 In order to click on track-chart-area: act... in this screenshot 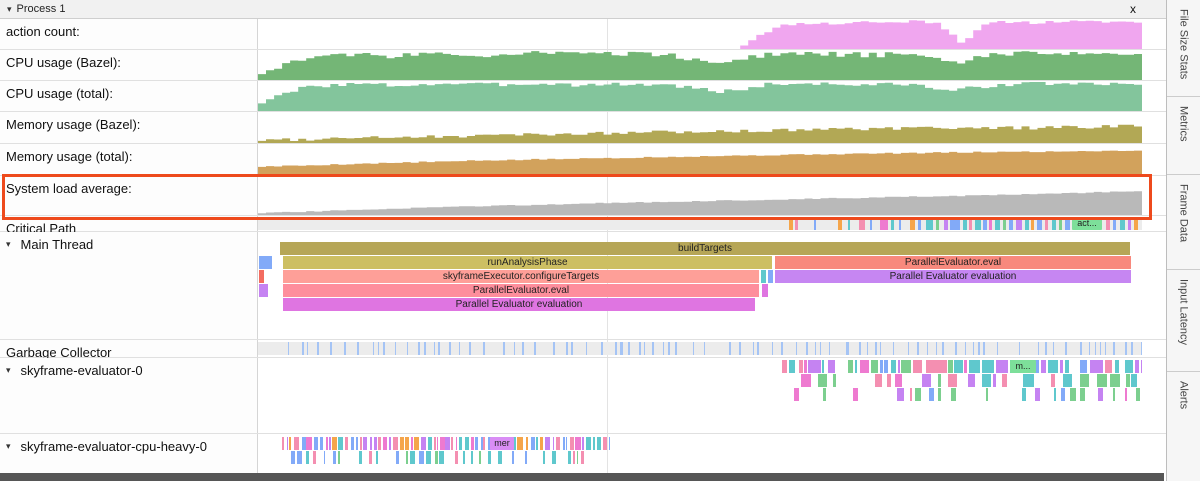, I will do `click(712, 223)`.